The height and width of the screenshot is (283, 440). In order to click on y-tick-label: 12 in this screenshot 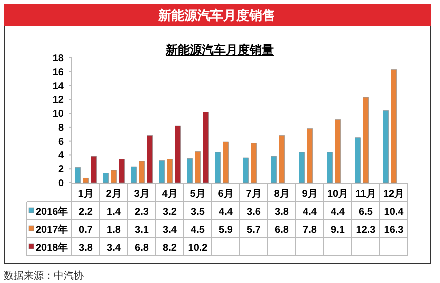, I will do `click(58, 100)`.